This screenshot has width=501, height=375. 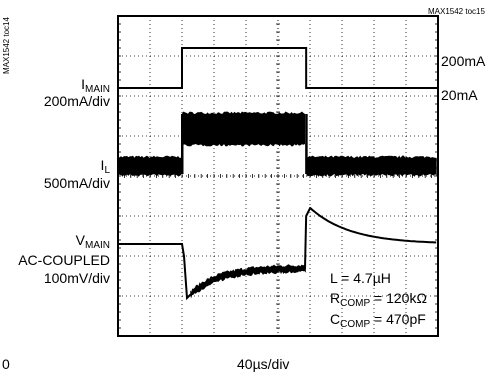 What do you see at coordinates (6, 364) in the screenshot?
I see `corner-fragment: 0` at bounding box center [6, 364].